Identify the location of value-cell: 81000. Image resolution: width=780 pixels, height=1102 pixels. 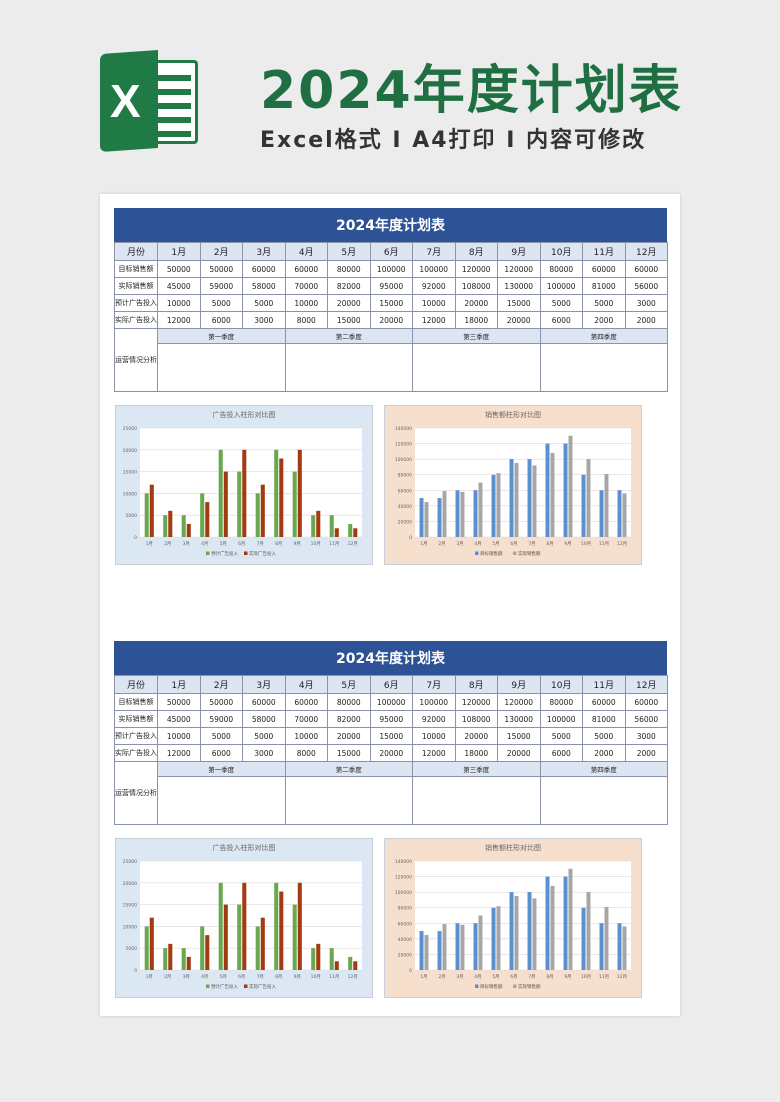
(604, 719).